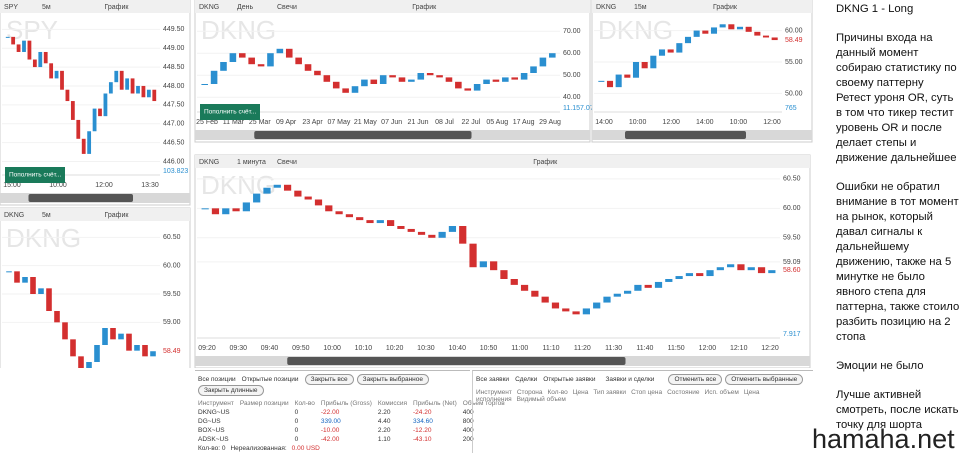 The height and width of the screenshot is (455, 960). What do you see at coordinates (550, 122) in the screenshot?
I see `x-tick-label: 29 Aug` at bounding box center [550, 122].